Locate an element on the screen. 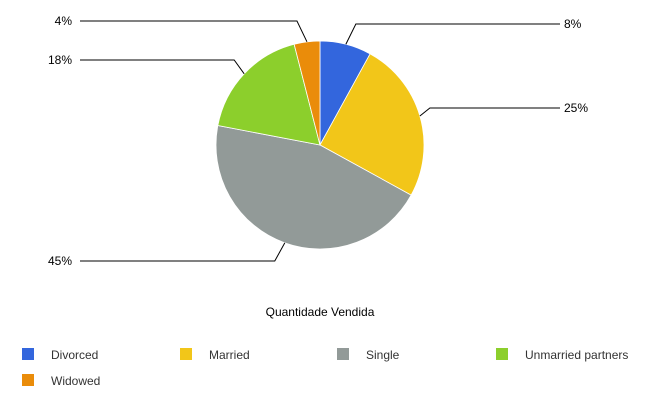 Image resolution: width=656 pixels, height=405 pixels. pie-slice-single is located at coordinates (313, 187).